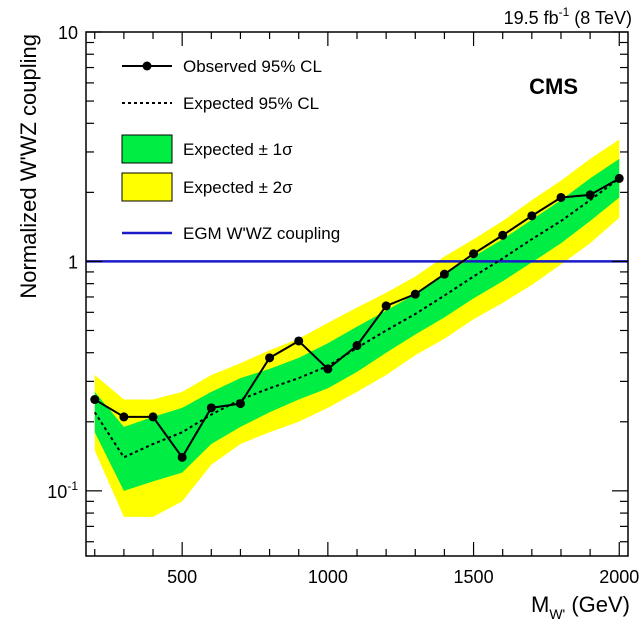 This screenshot has width=639, height=628. Describe the element at coordinates (619, 577) in the screenshot. I see `x-tick-label: 2000` at that location.